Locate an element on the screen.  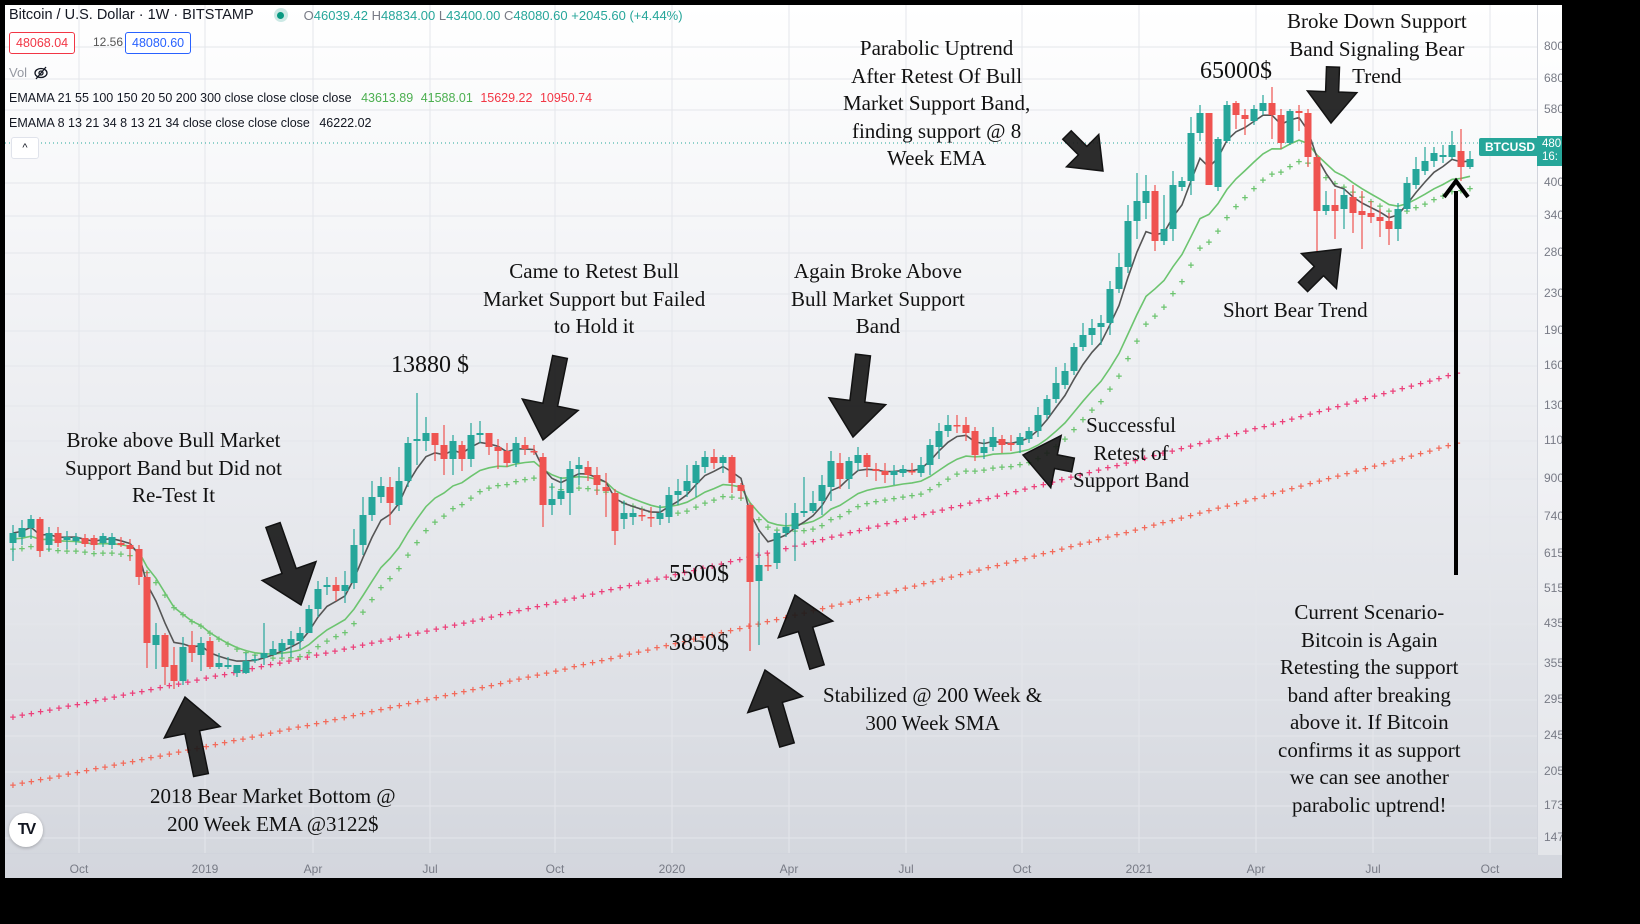
annotation-3850: 3850$ is located at coordinates (699, 643).